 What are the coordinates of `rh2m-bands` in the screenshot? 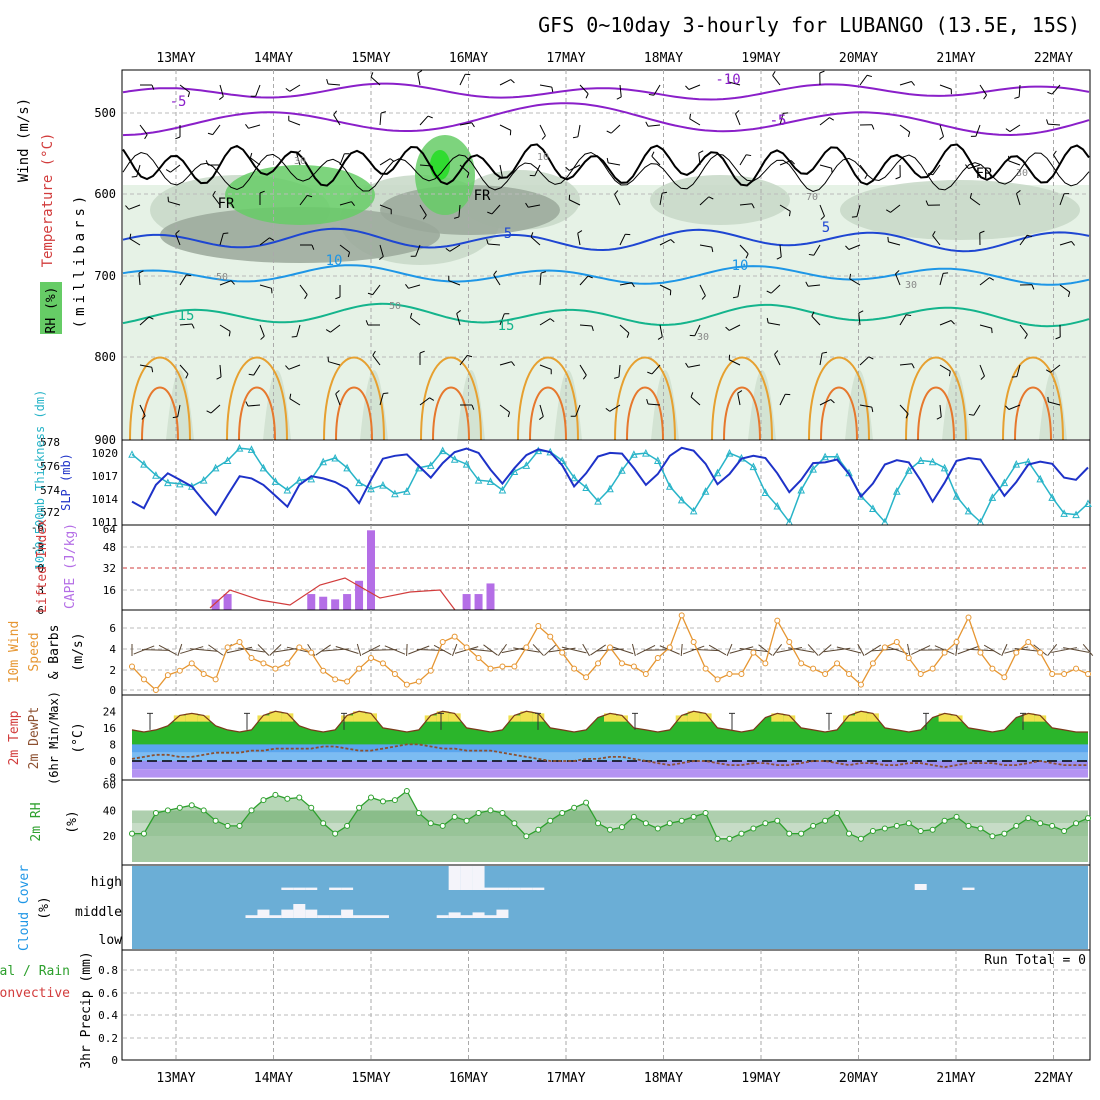 It's located at (610, 822).